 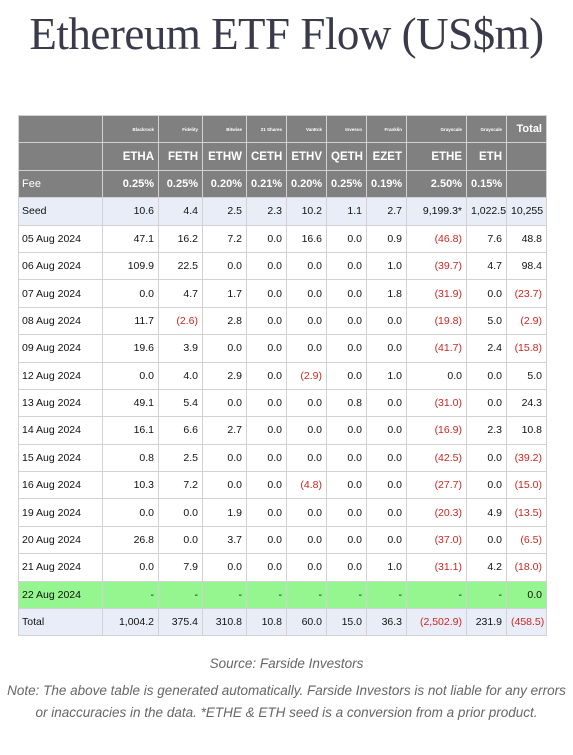 What do you see at coordinates (60, 375) in the screenshot?
I see `row-date: 12 Aug 2024` at bounding box center [60, 375].